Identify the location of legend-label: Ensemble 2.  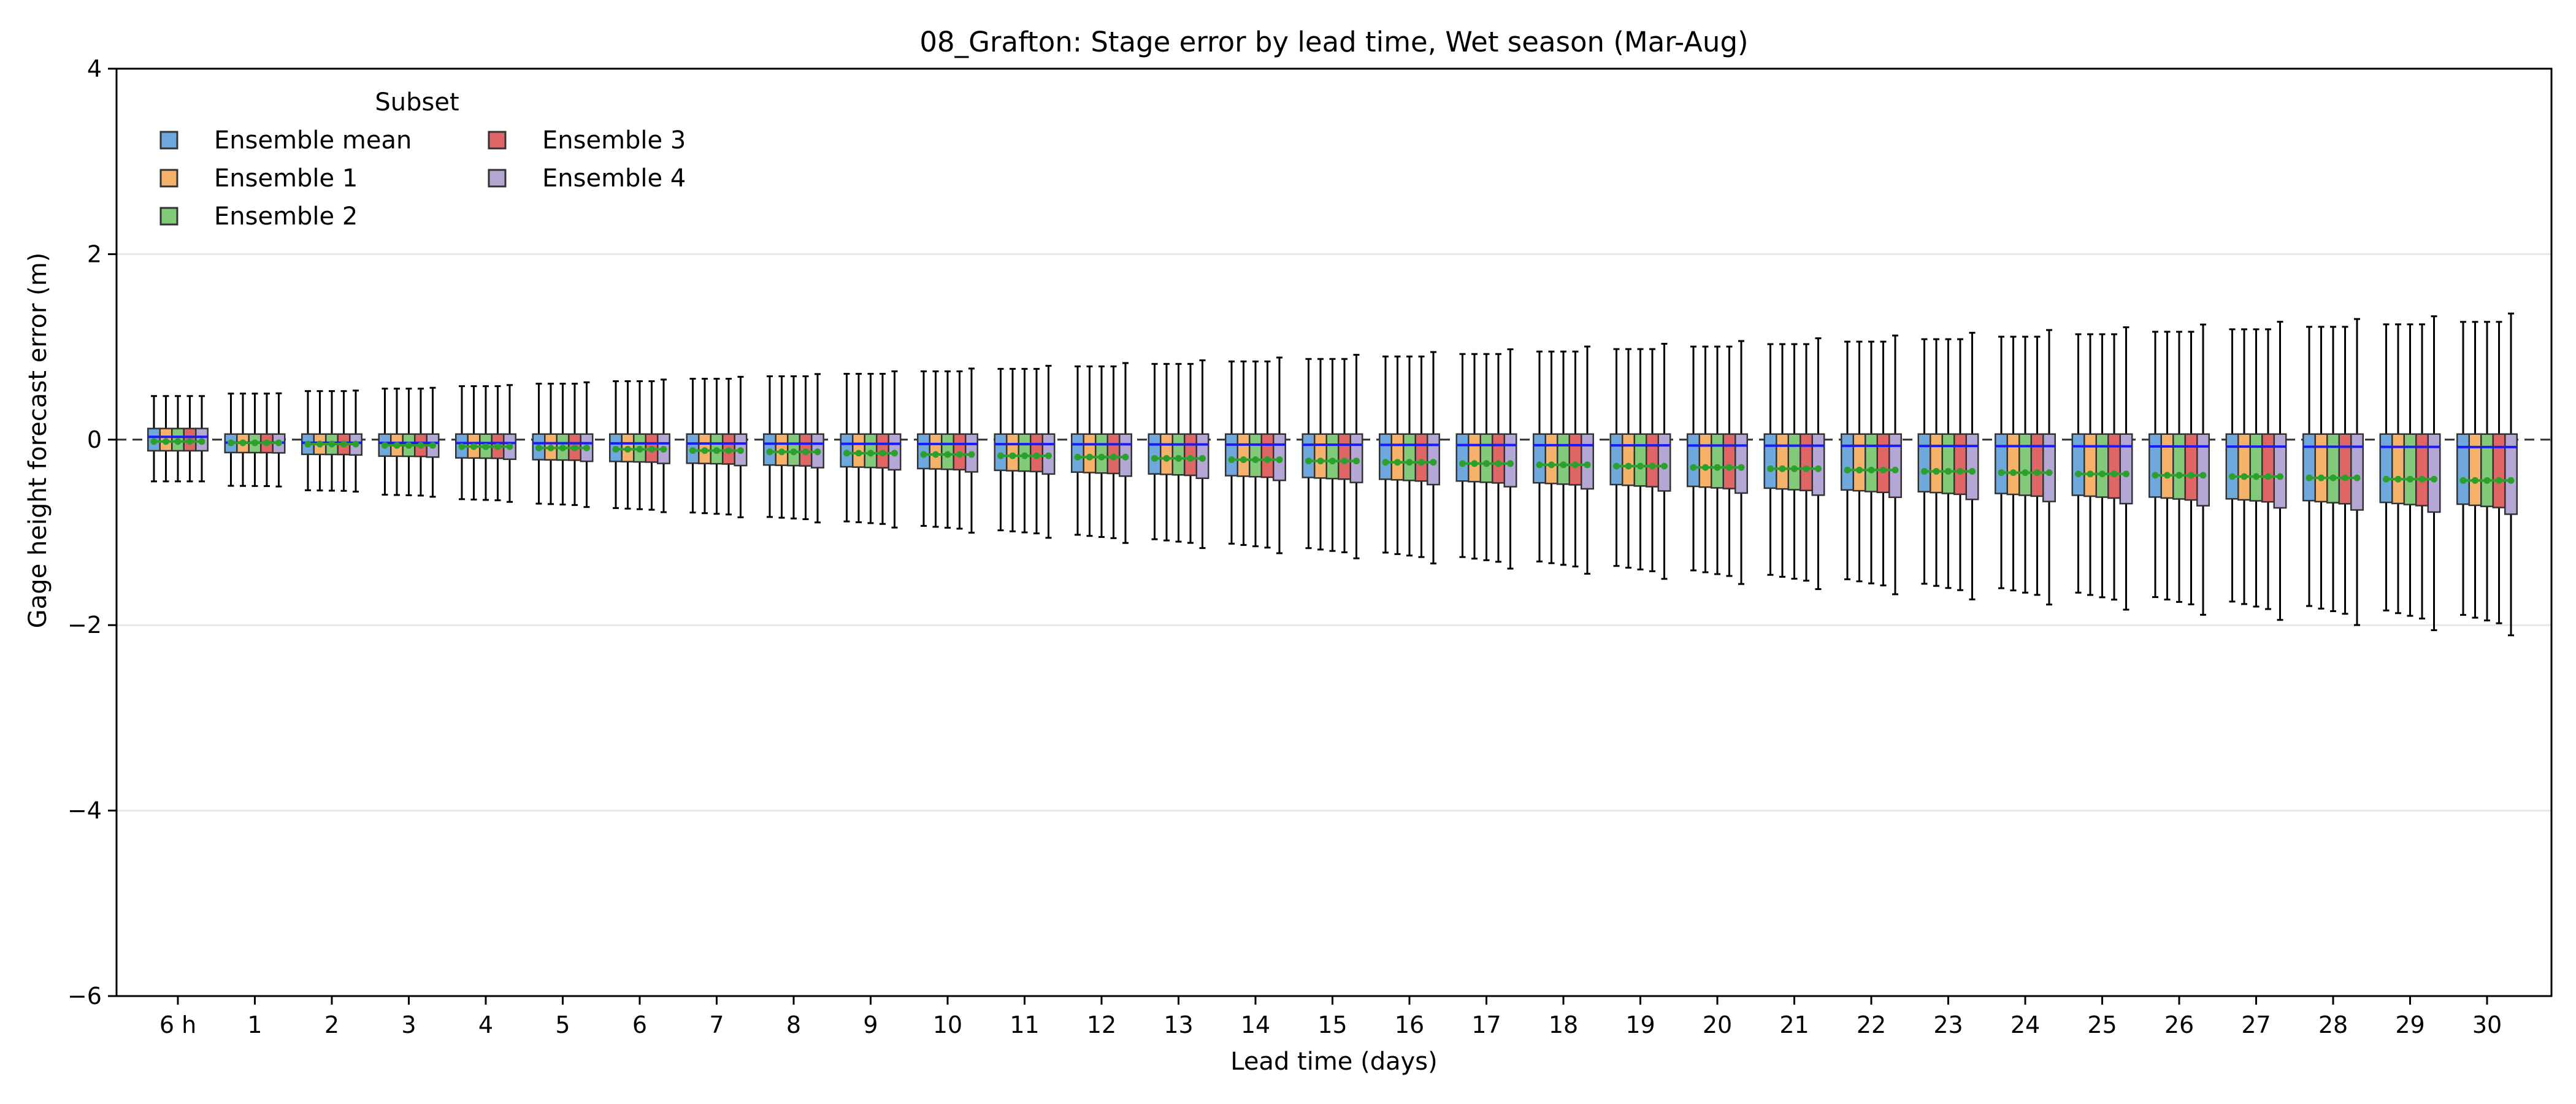
(286, 216).